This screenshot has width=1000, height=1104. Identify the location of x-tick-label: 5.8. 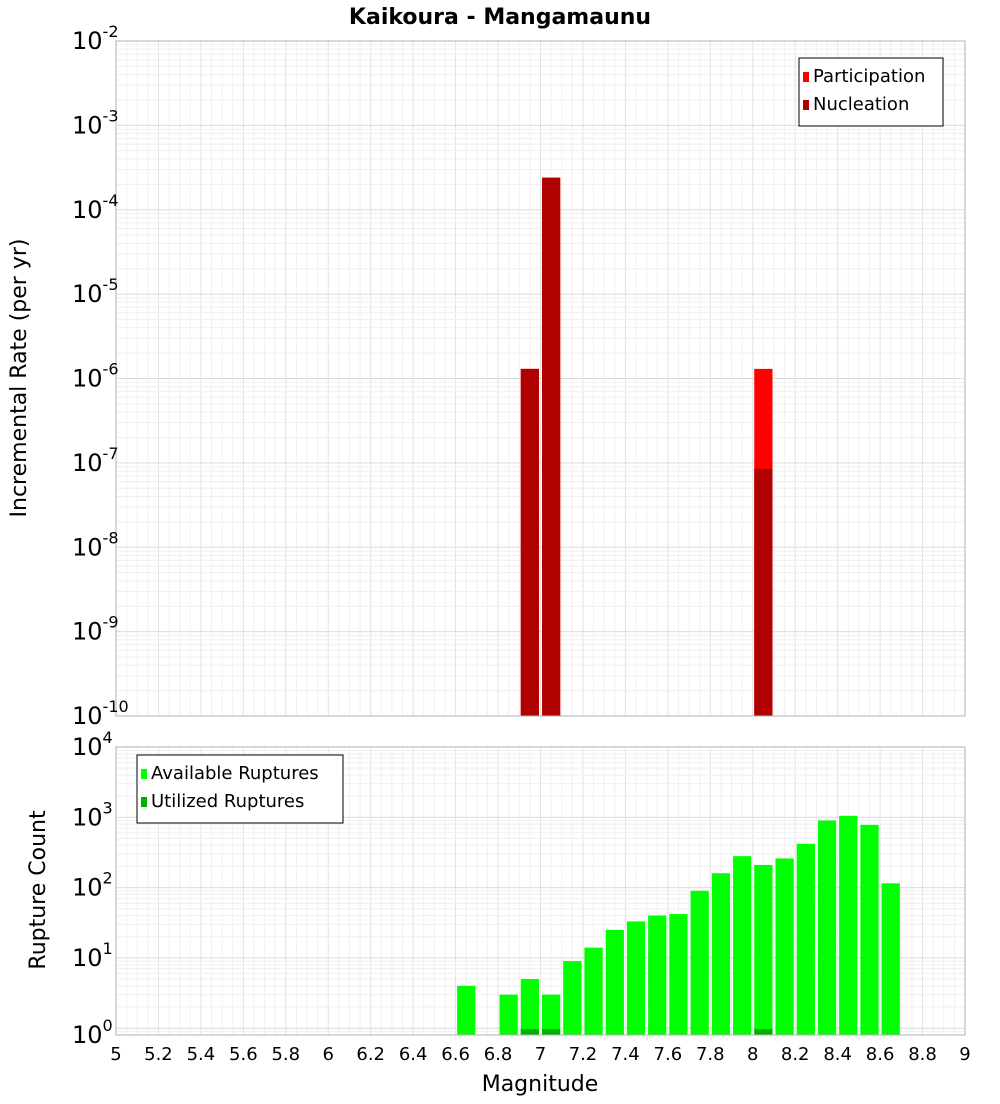
(285, 1054).